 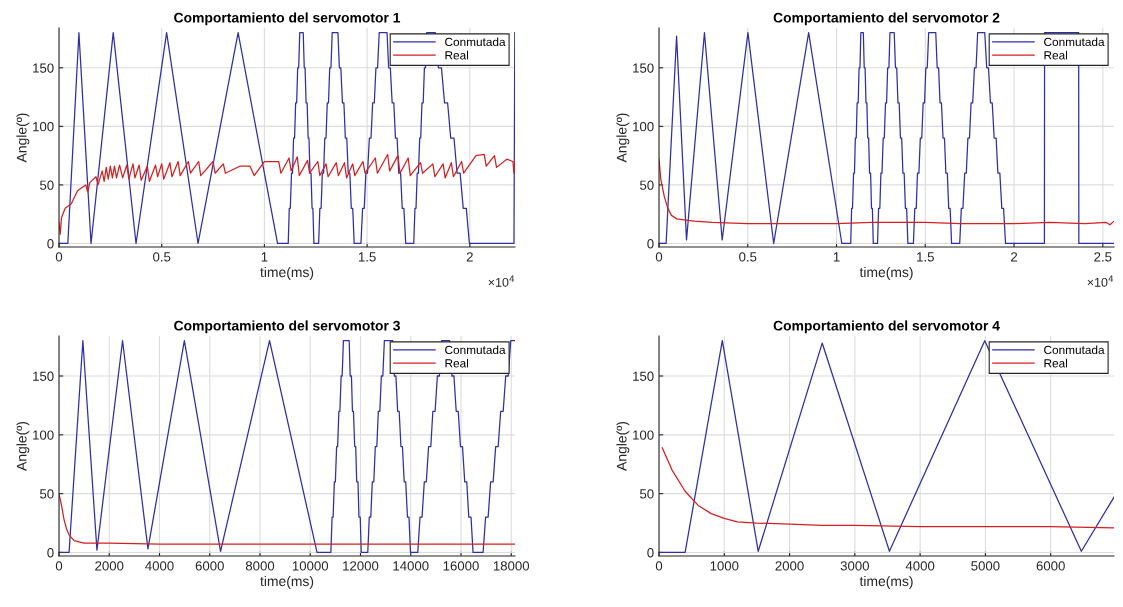 What do you see at coordinates (724, 566) in the screenshot?
I see `x-tick-label: 1000` at bounding box center [724, 566].